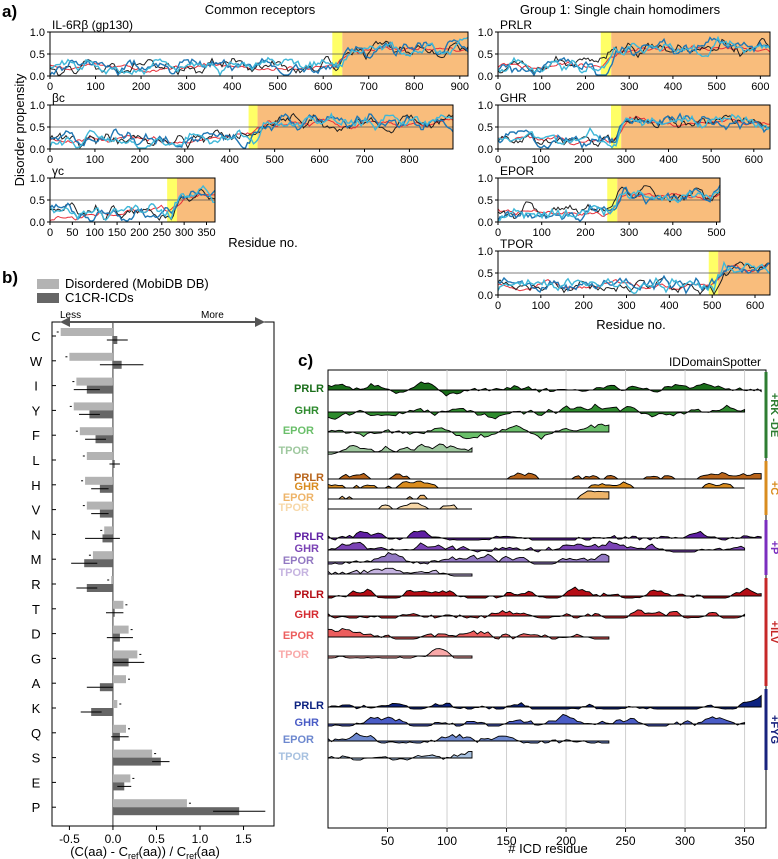 Image resolution: width=778 pixels, height=859 pixels. What do you see at coordinates (206, 233) in the screenshot?
I see `x-tick-label: 350` at bounding box center [206, 233].